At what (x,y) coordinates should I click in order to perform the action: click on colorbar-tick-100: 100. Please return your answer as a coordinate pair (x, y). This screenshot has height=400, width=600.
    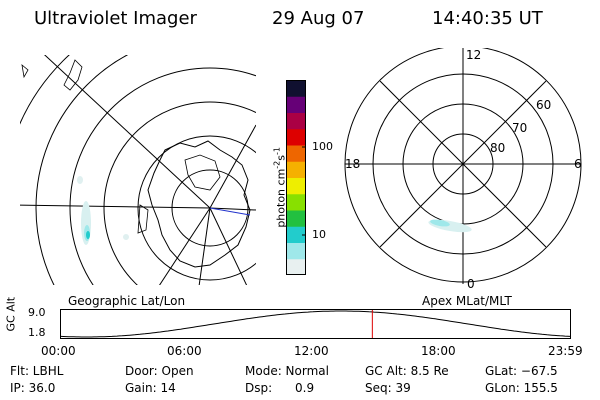
    Looking at the image, I should click on (322, 146).